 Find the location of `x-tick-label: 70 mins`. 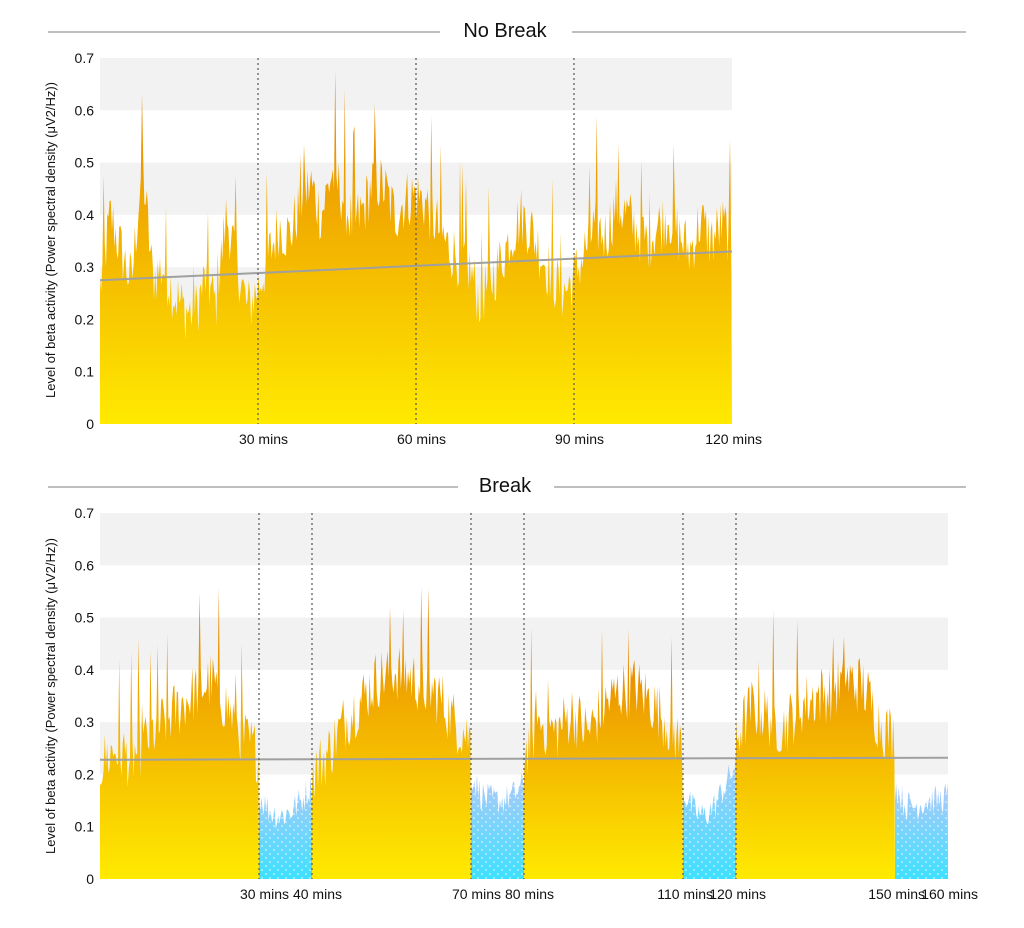

x-tick-label: 70 mins is located at coordinates (476, 894).